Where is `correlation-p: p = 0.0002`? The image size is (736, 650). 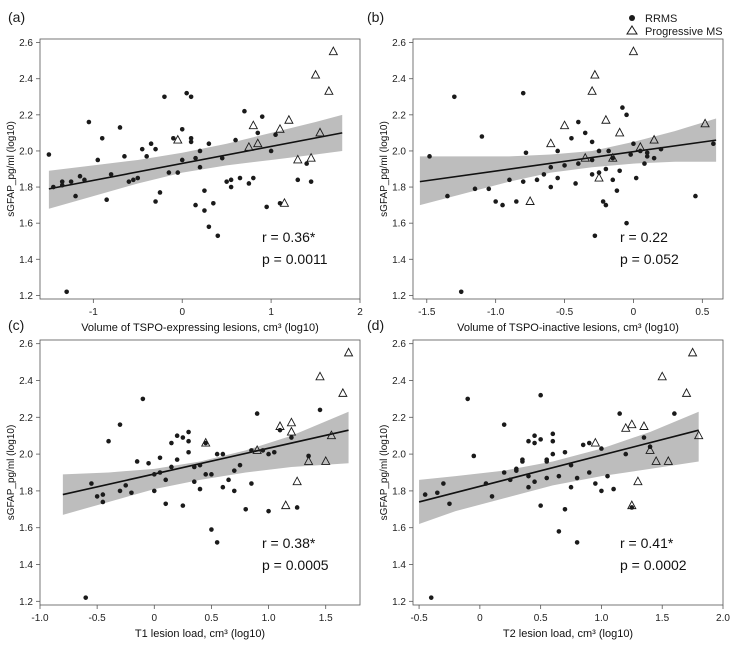
correlation-p: p = 0.0002 is located at coordinates (653, 565).